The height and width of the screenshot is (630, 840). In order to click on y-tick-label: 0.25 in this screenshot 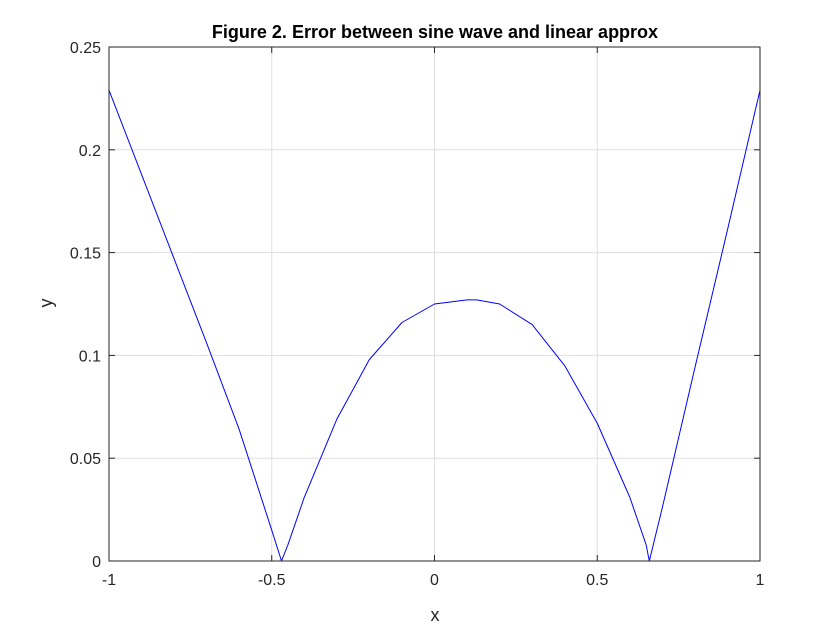, I will do `click(85, 48)`.